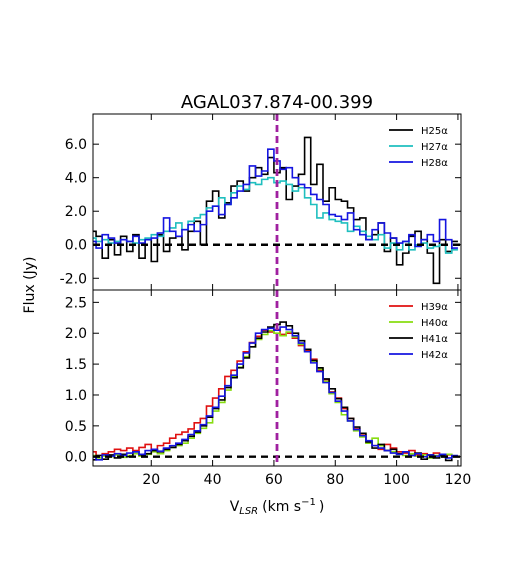  Describe the element at coordinates (281, 507) in the screenshot. I see `x-axis-label-unit: (km s` at that location.